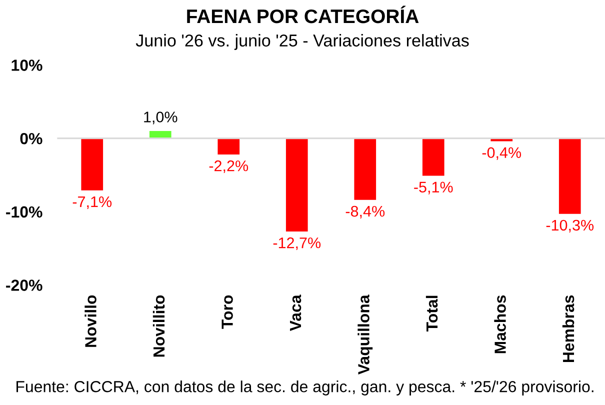 The image size is (605, 405). I want to click on y-tick-label: -20%, so click(24, 285).